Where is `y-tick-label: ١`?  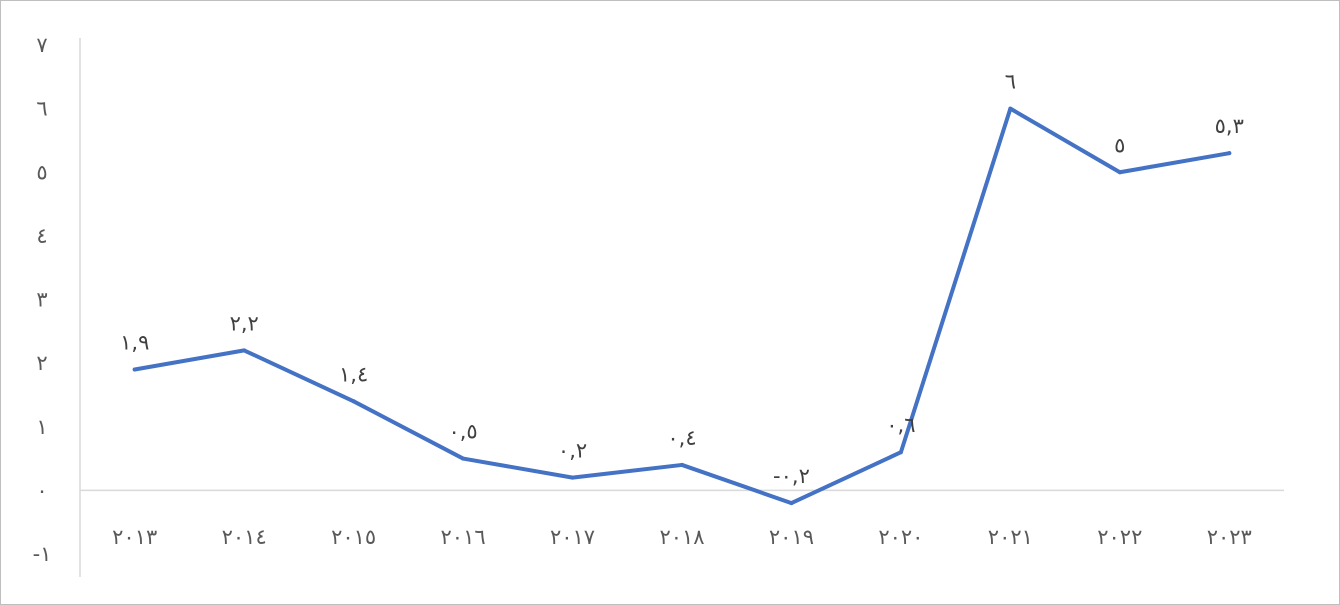
y-tick-label: ١ is located at coordinates (41, 427).